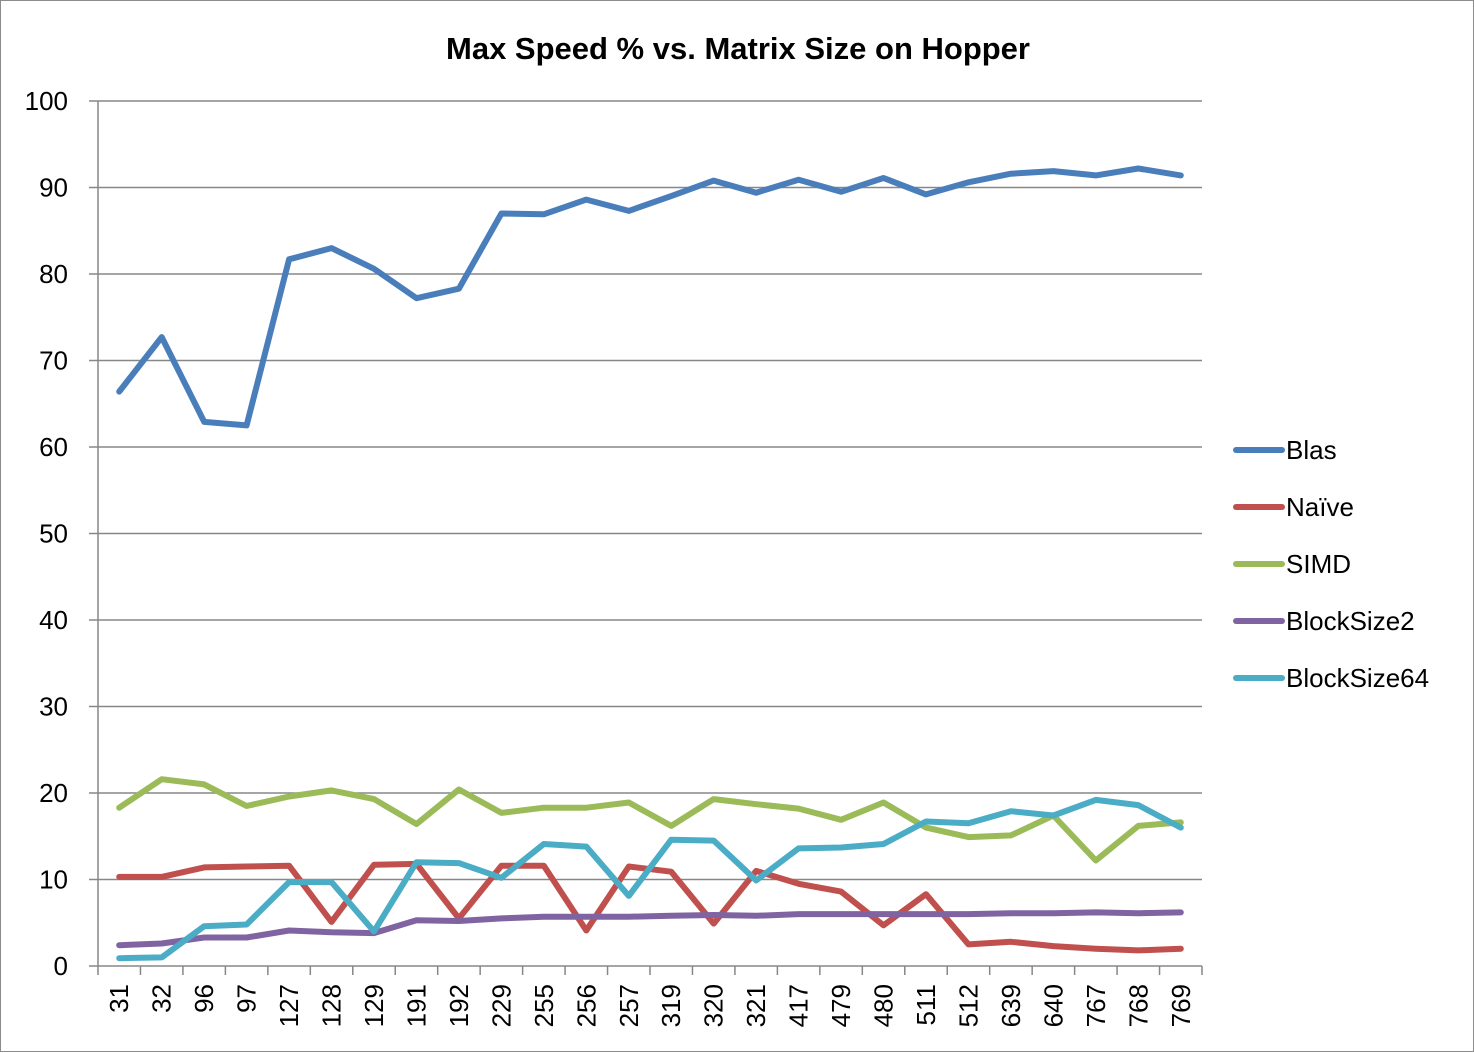  I want to click on y-tick-label: 40, so click(53, 620).